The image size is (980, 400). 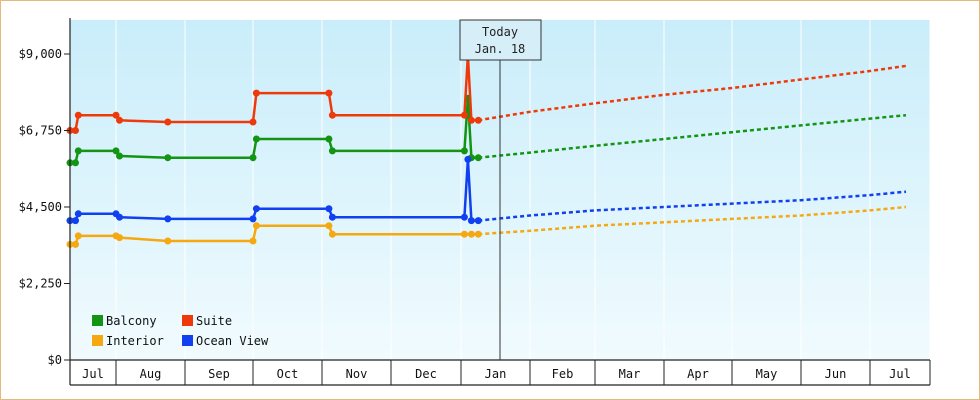 I want to click on legend-label: Ocean View, so click(x=232, y=341).